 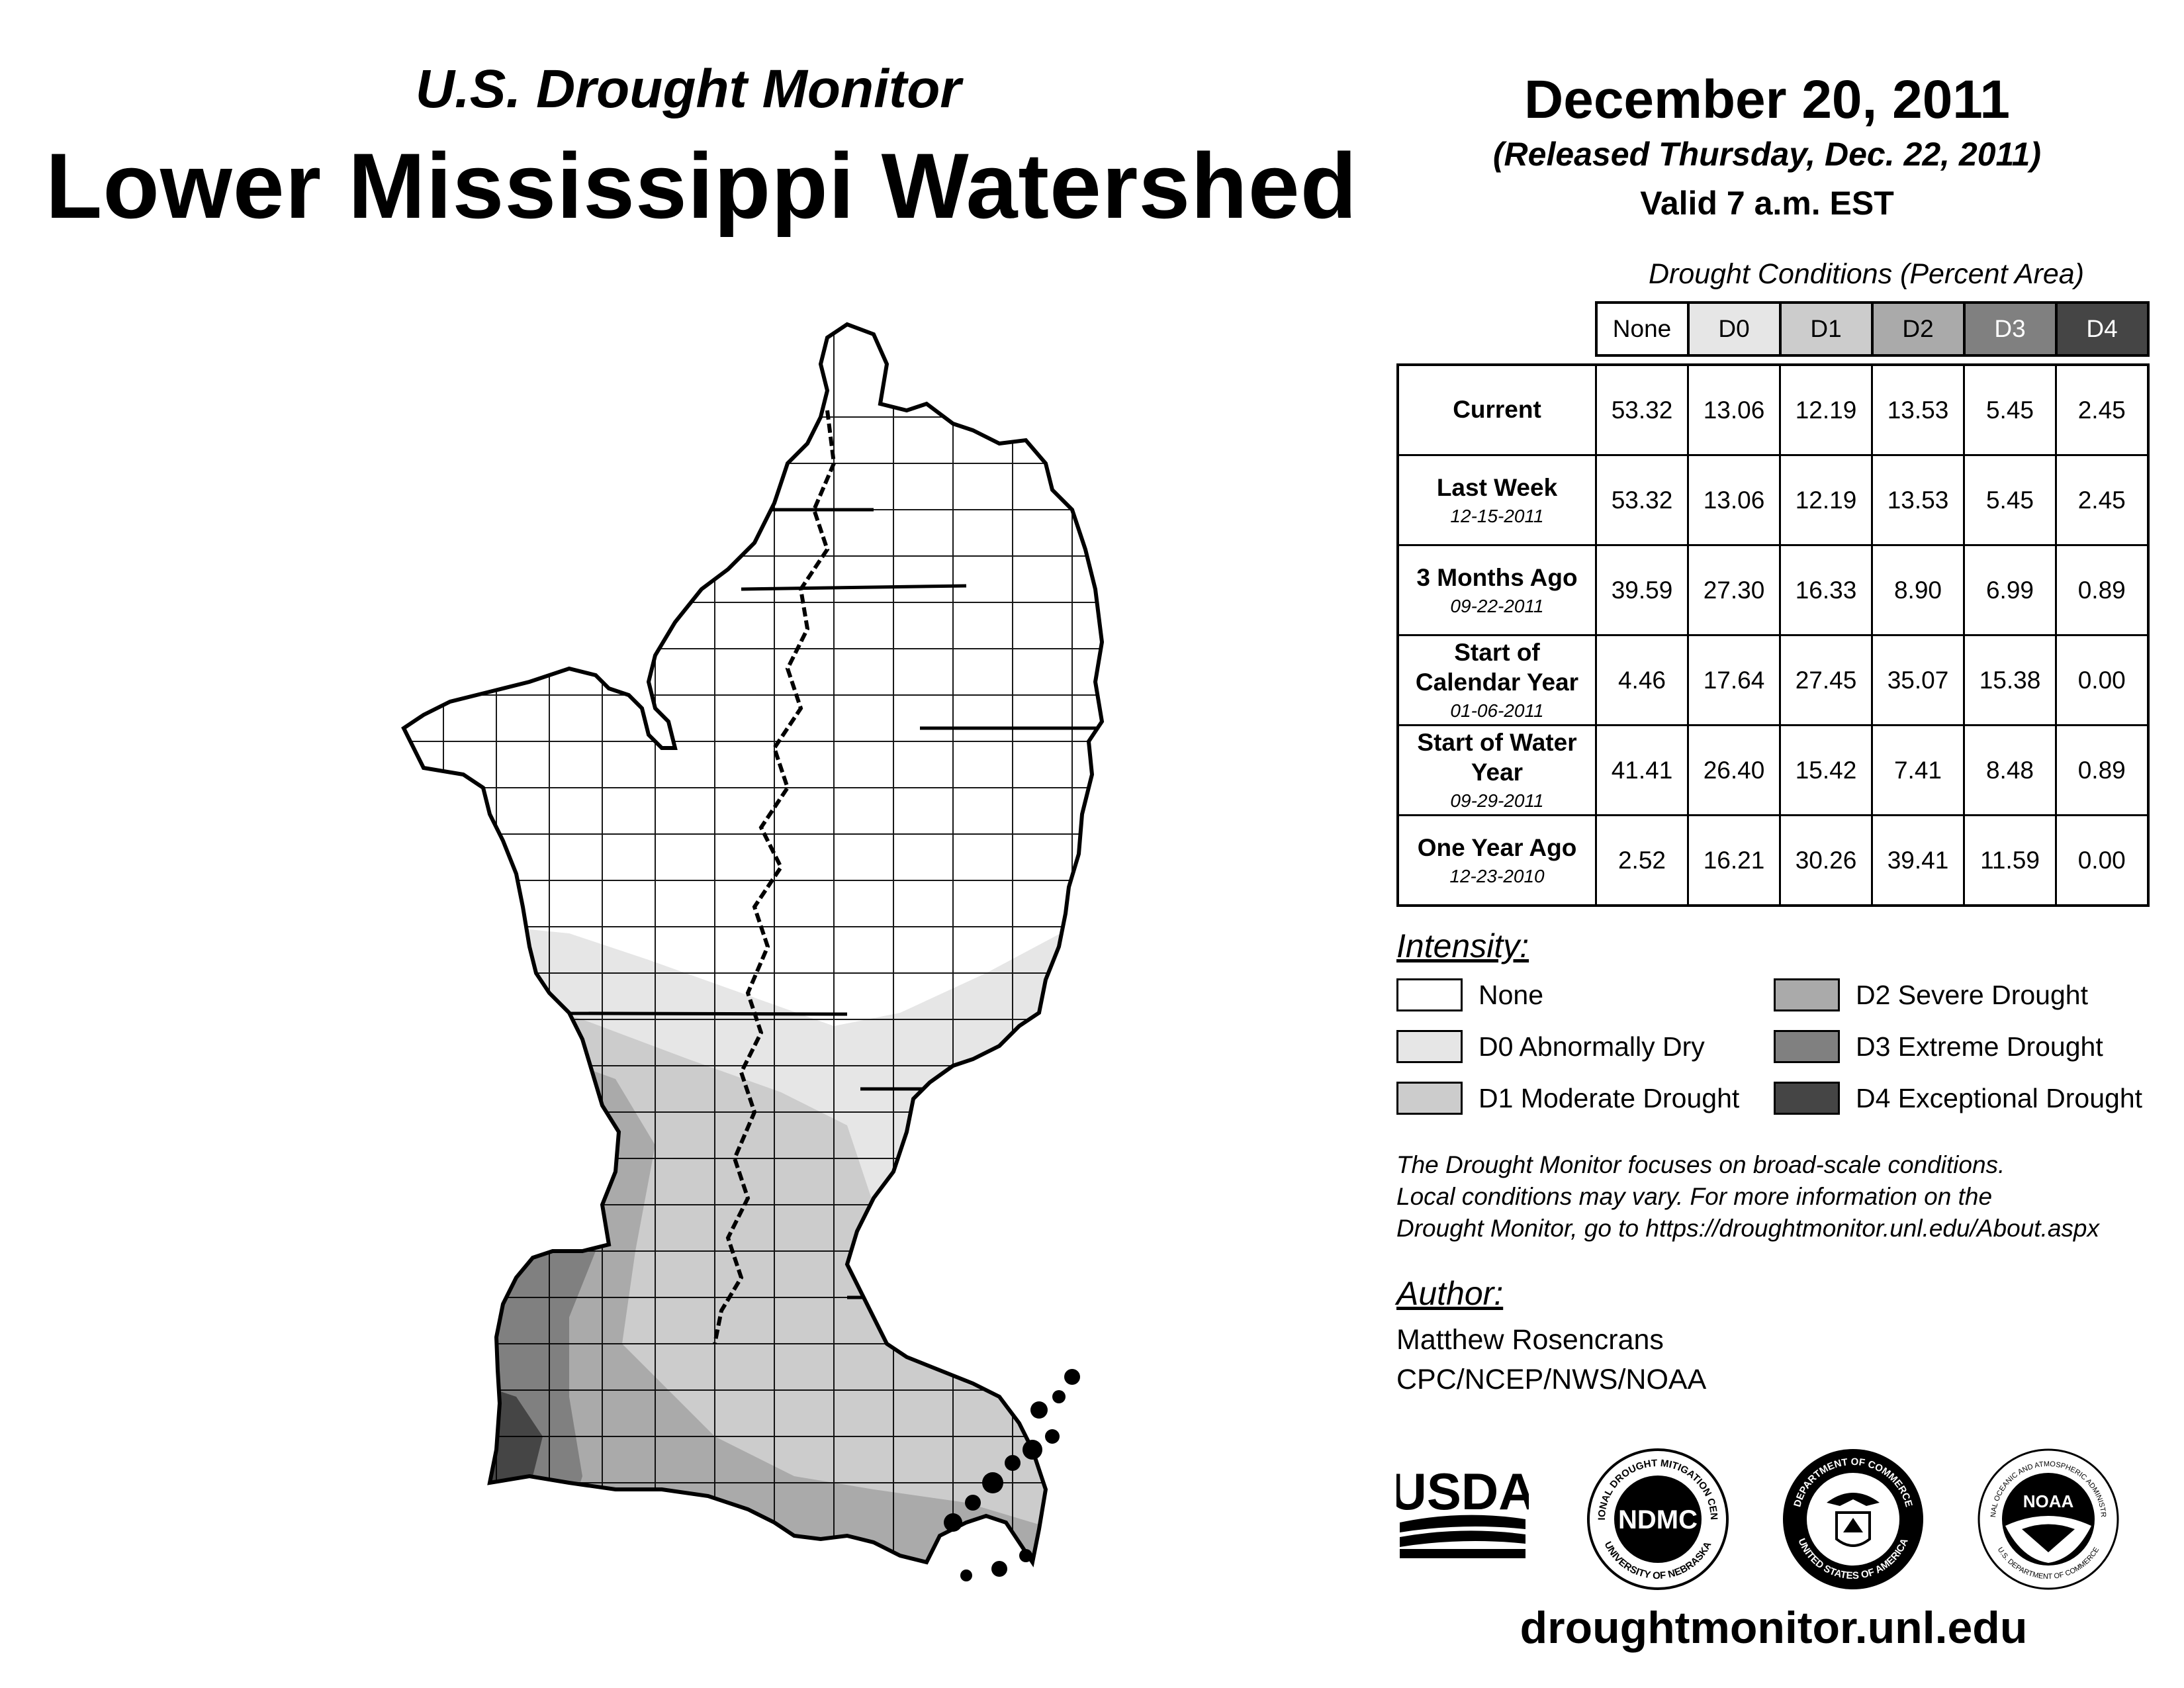 I want to click on row-label: 3 Months Ago 09-22-2011, so click(x=1496, y=590).